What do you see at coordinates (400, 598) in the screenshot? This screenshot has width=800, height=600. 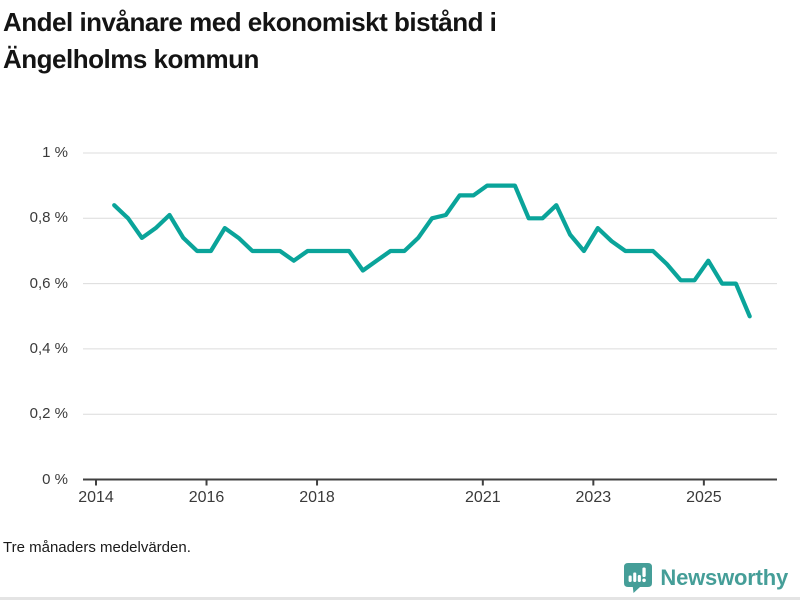 I see `bottom-accent-bar` at bounding box center [400, 598].